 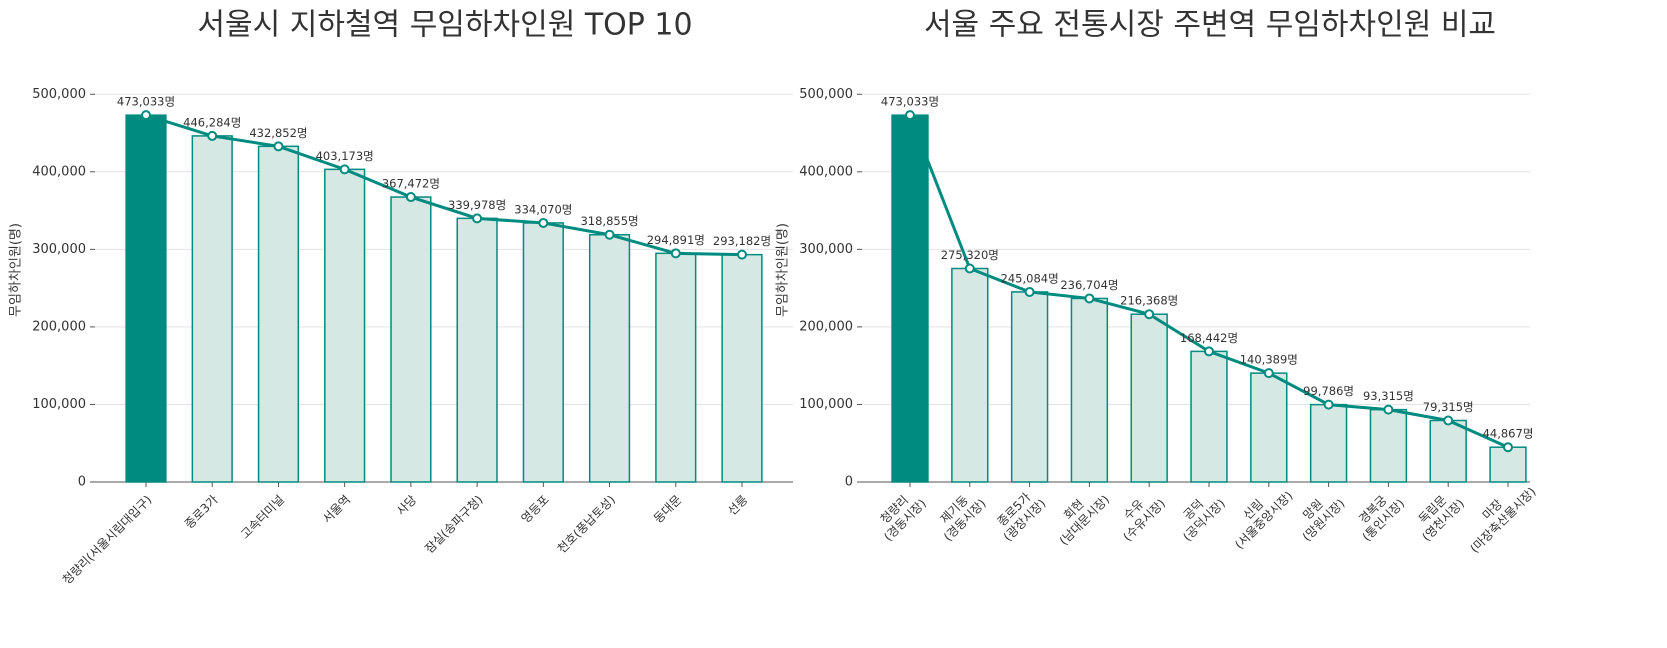 I want to click on x-tick-label-line: 영등포, so click(x=534, y=508).